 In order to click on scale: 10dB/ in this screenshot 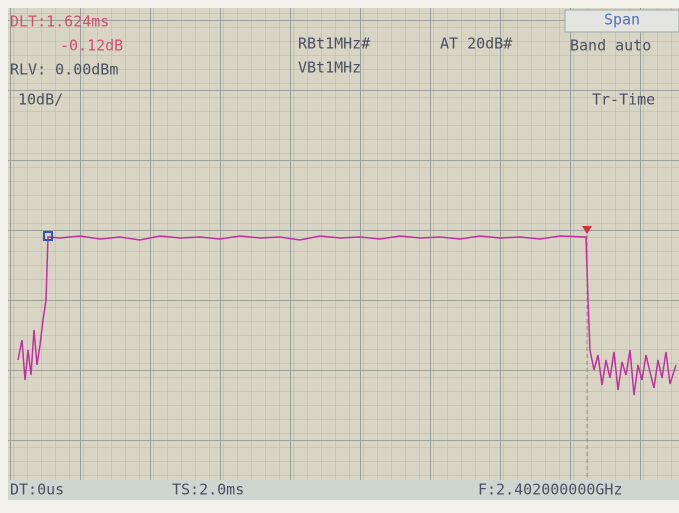, I will do `click(40, 100)`.